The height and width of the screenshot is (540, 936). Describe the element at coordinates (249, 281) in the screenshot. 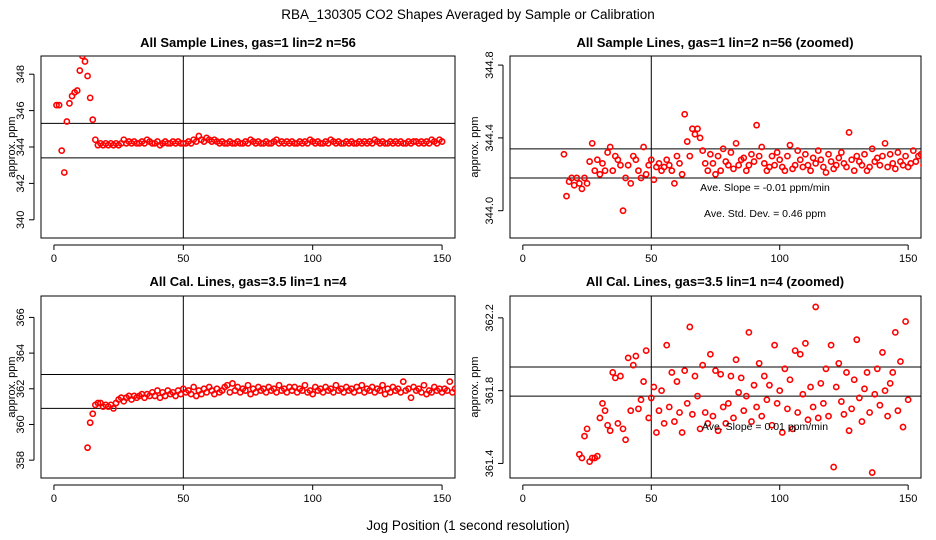

I see `panel-title: All Cal. Lines, gas=3.5 lin=1 n=4` at that location.